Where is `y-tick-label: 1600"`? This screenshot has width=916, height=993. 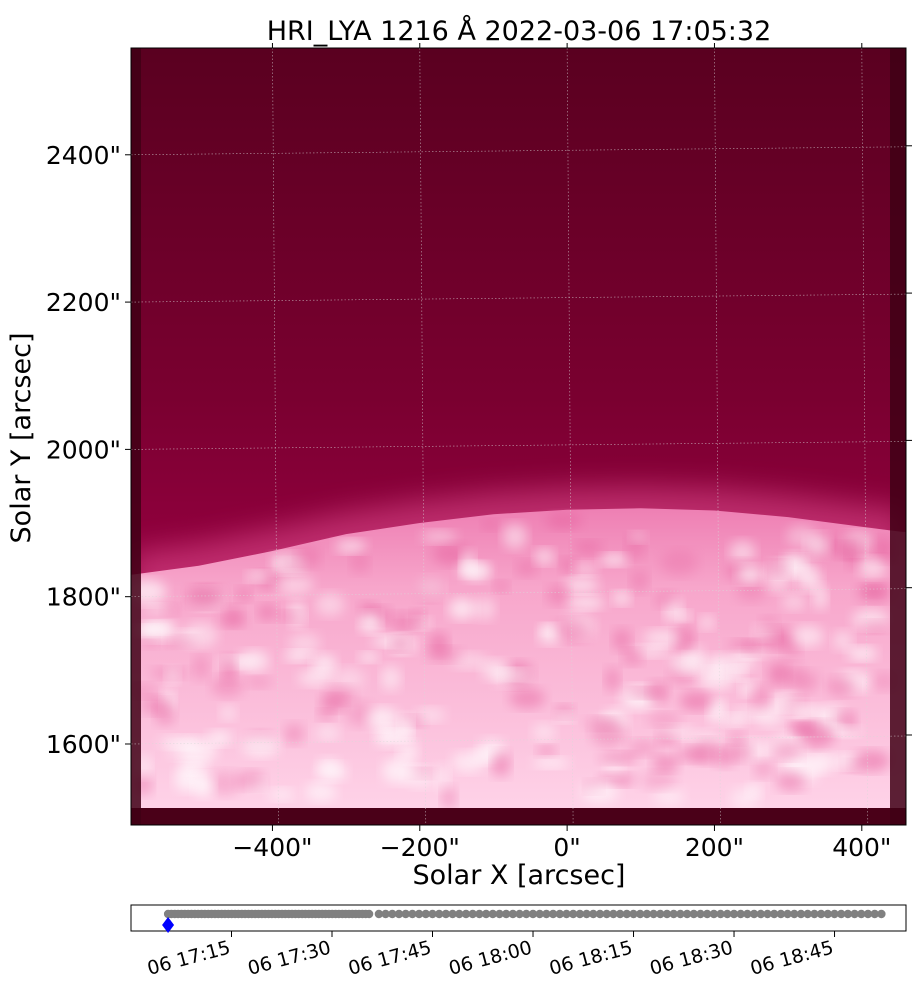
y-tick-label: 1600" is located at coordinates (83, 744).